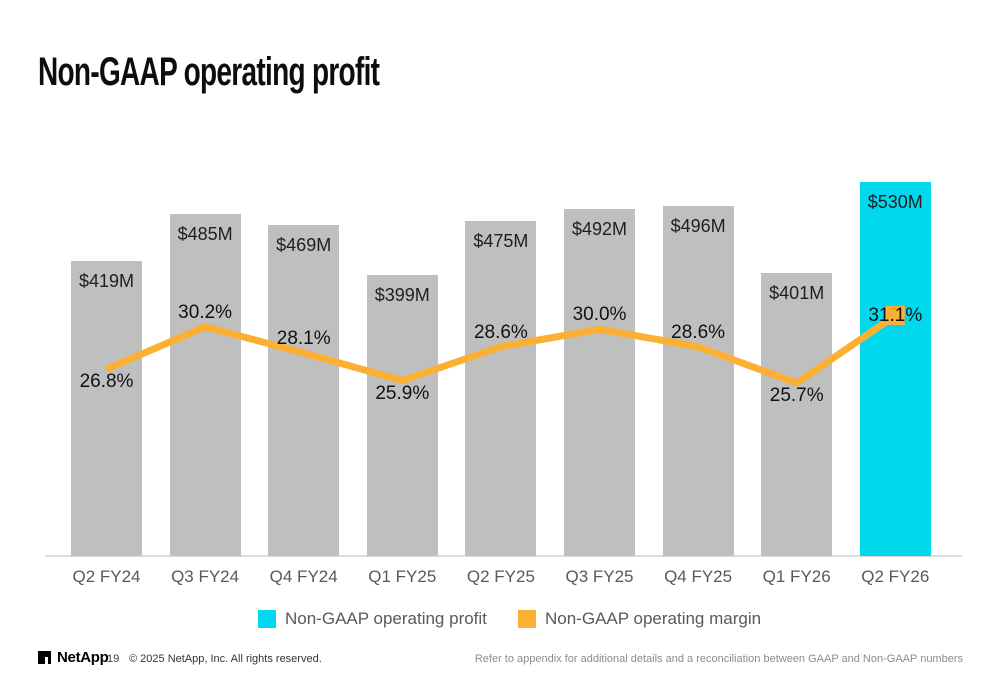 The image size is (1000, 685). Describe the element at coordinates (225, 659) in the screenshot. I see `copyright-text: © 2025 NetApp, Inc. All rights reserved.` at that location.